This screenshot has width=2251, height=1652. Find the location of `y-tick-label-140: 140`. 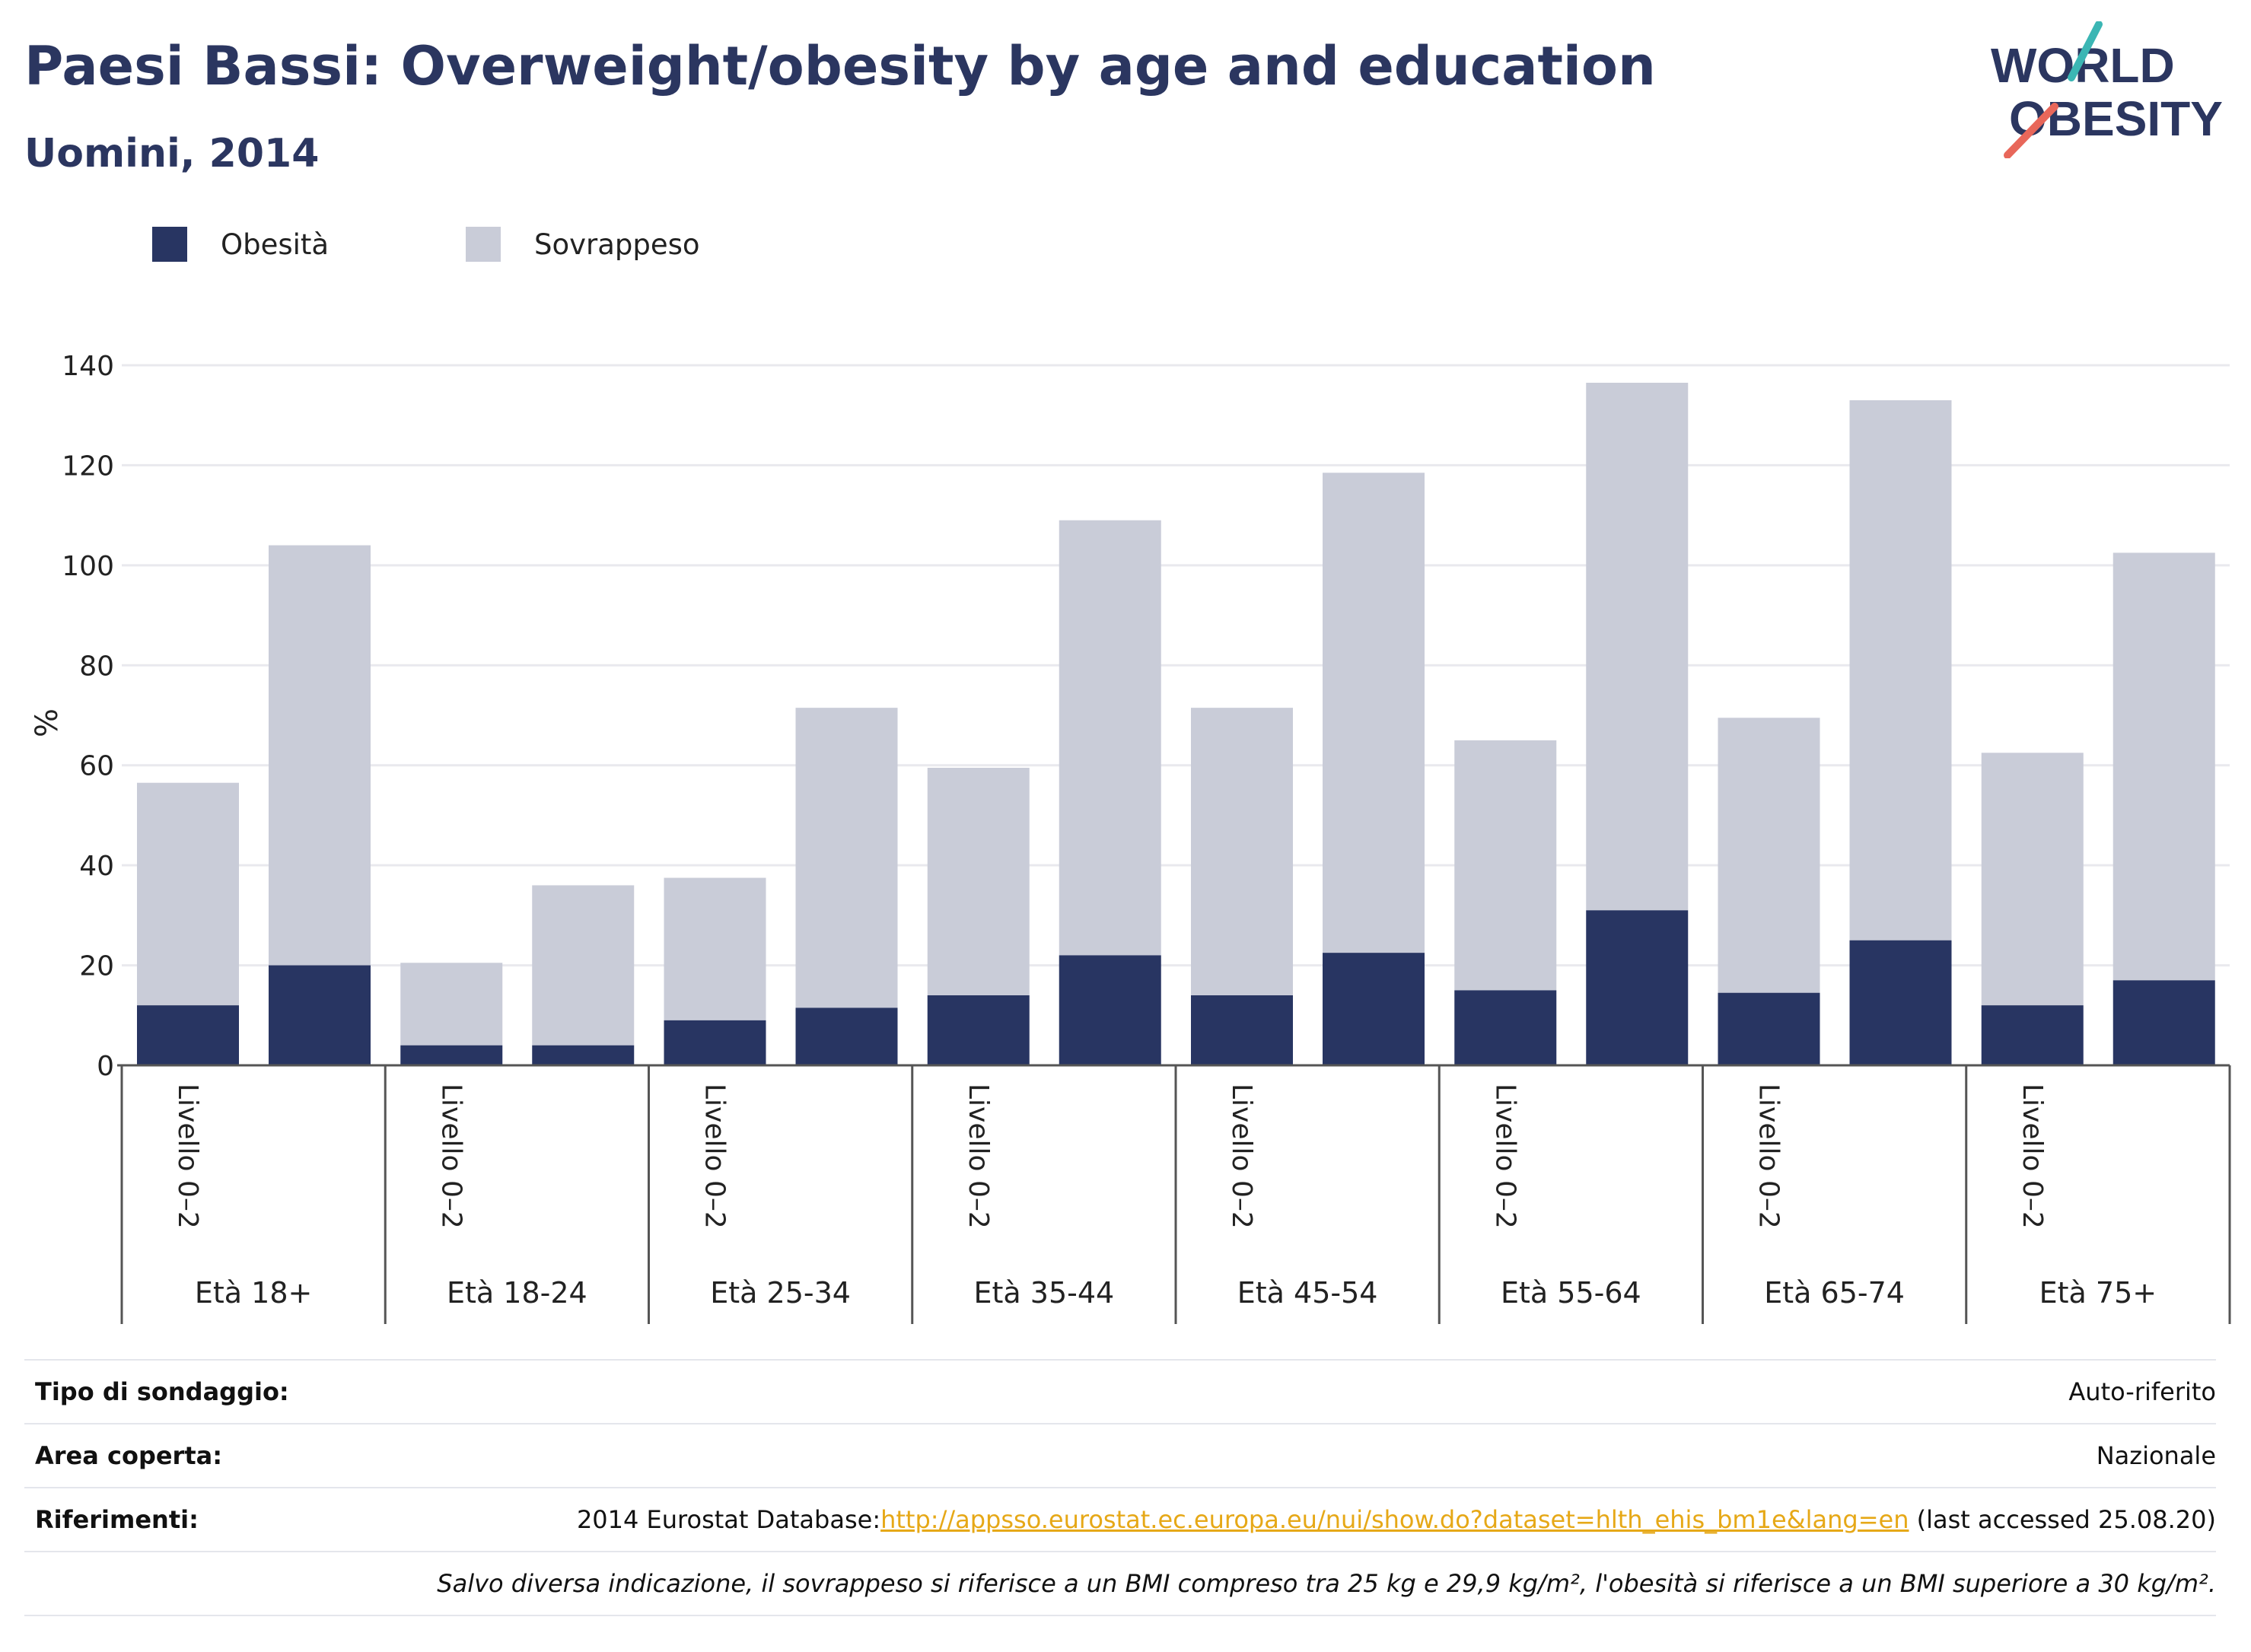

y-tick-label-140: 140 is located at coordinates (88, 366).